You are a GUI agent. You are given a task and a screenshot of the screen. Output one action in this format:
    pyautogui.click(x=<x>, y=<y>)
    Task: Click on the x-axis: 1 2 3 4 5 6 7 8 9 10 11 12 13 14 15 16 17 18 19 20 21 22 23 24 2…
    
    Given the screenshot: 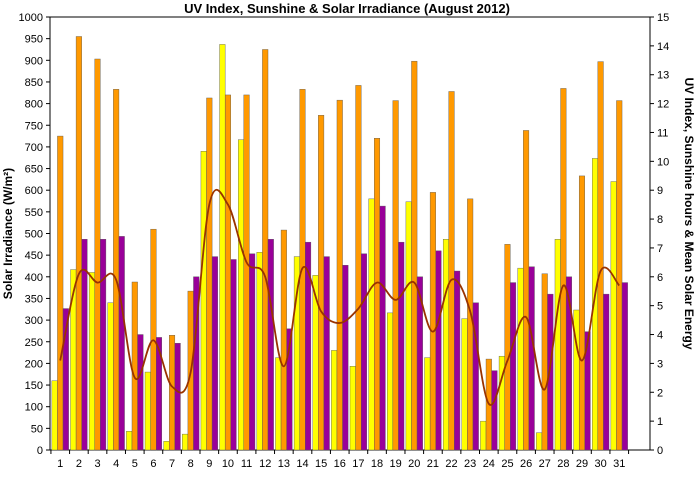 What is the action you would take?
    pyautogui.click(x=340, y=460)
    